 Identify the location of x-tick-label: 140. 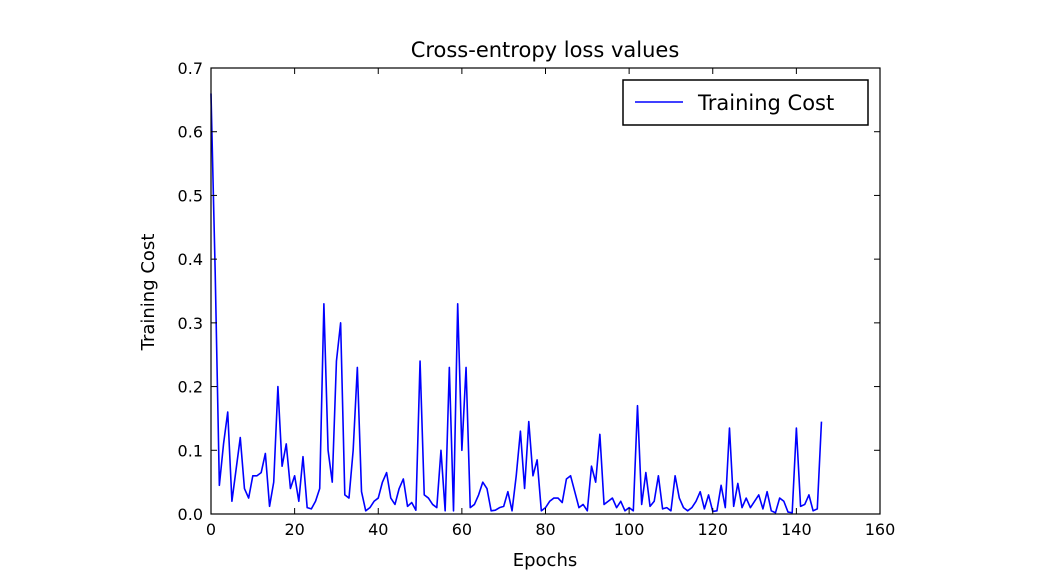
(796, 529).